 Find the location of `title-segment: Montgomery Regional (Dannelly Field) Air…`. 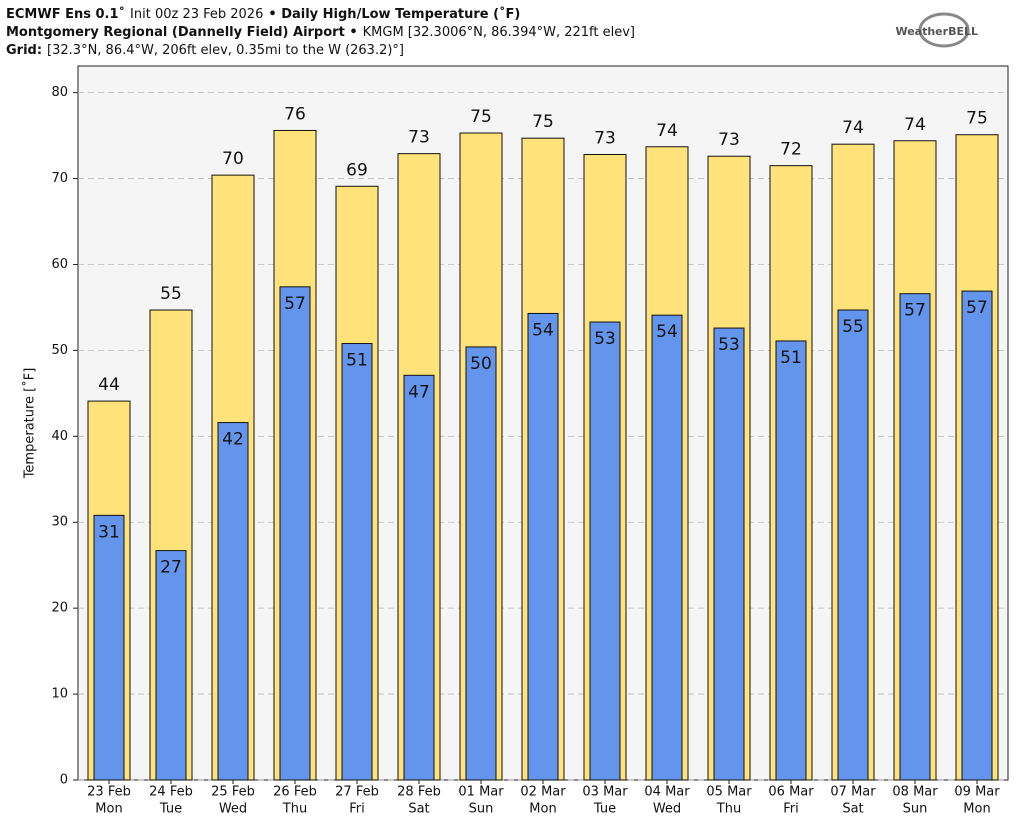

title-segment: Montgomery Regional (Dannelly Field) Air… is located at coordinates (182, 32).